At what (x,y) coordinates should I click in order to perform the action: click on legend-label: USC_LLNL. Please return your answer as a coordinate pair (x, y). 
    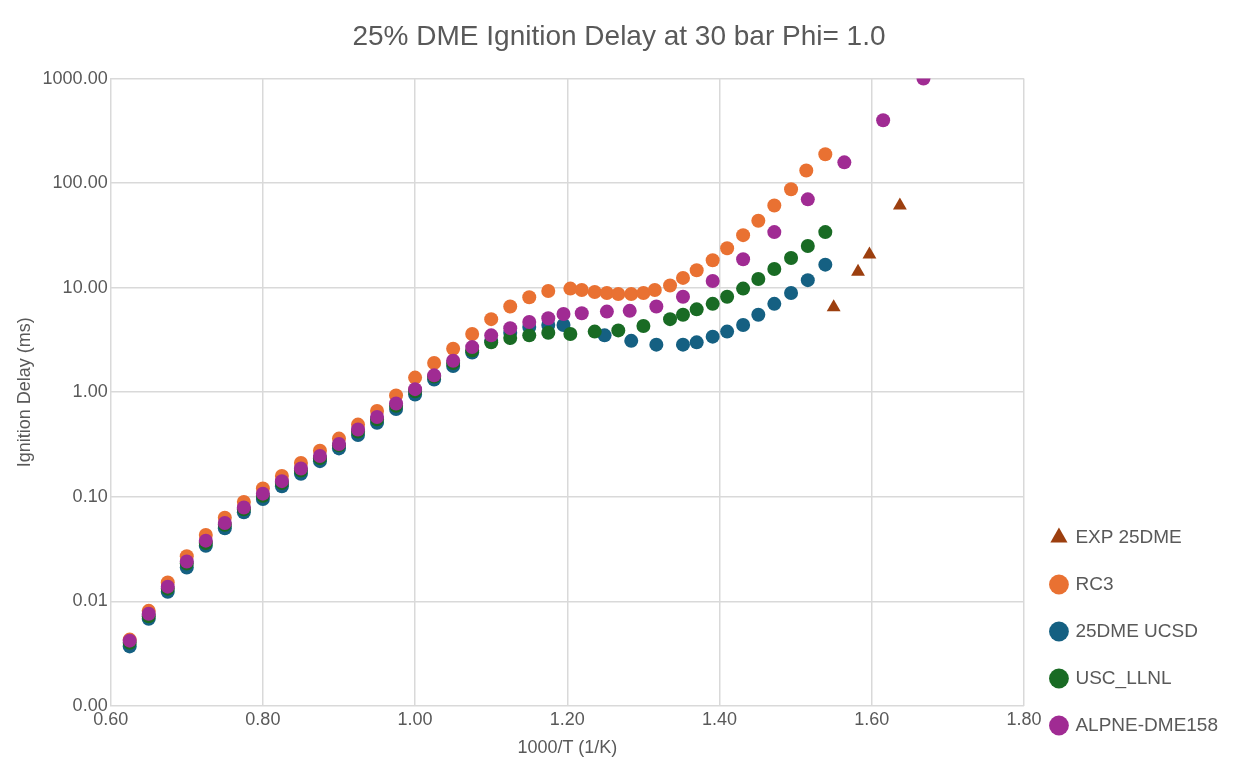
    Looking at the image, I should click on (1123, 677).